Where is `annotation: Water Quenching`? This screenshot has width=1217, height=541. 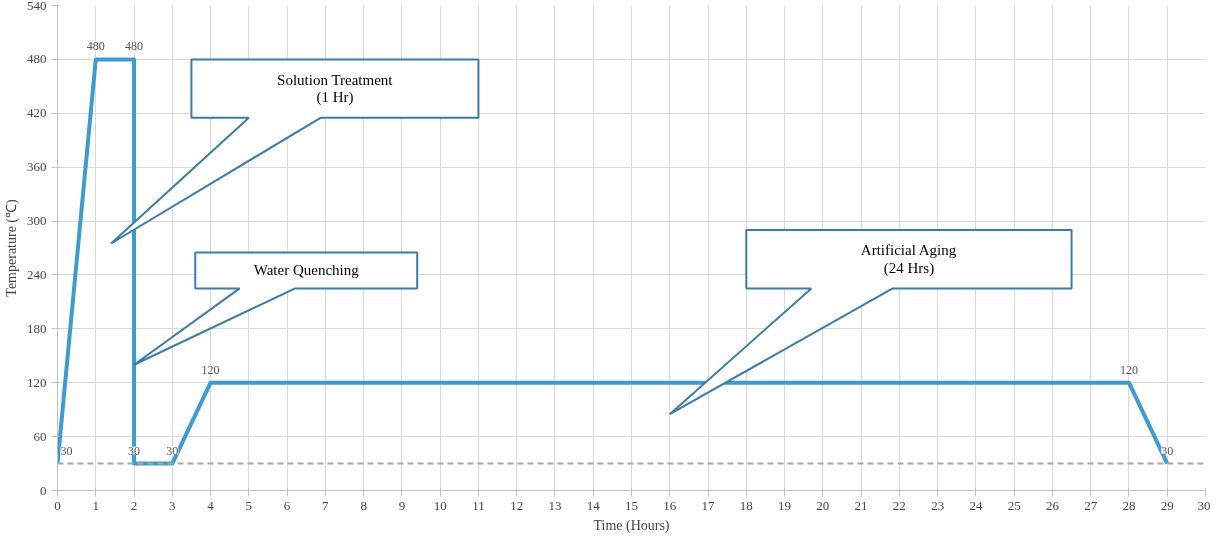 annotation: Water Quenching is located at coordinates (306, 270).